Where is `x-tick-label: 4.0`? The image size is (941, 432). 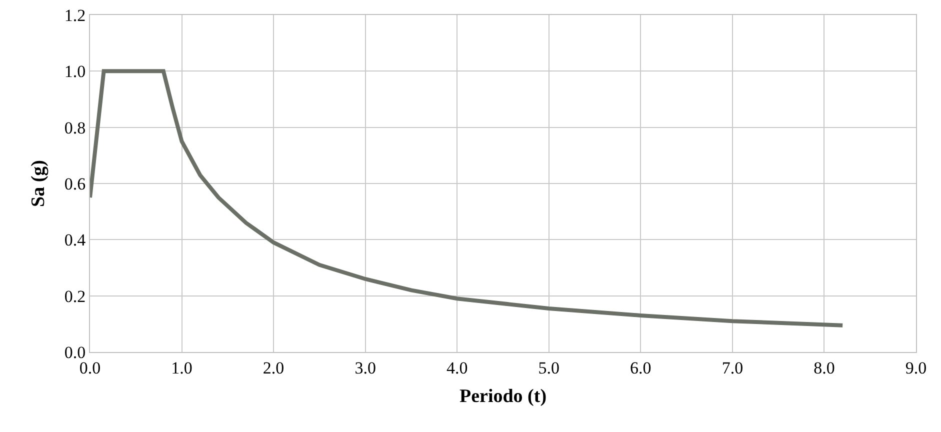 x-tick-label: 4.0 is located at coordinates (457, 368).